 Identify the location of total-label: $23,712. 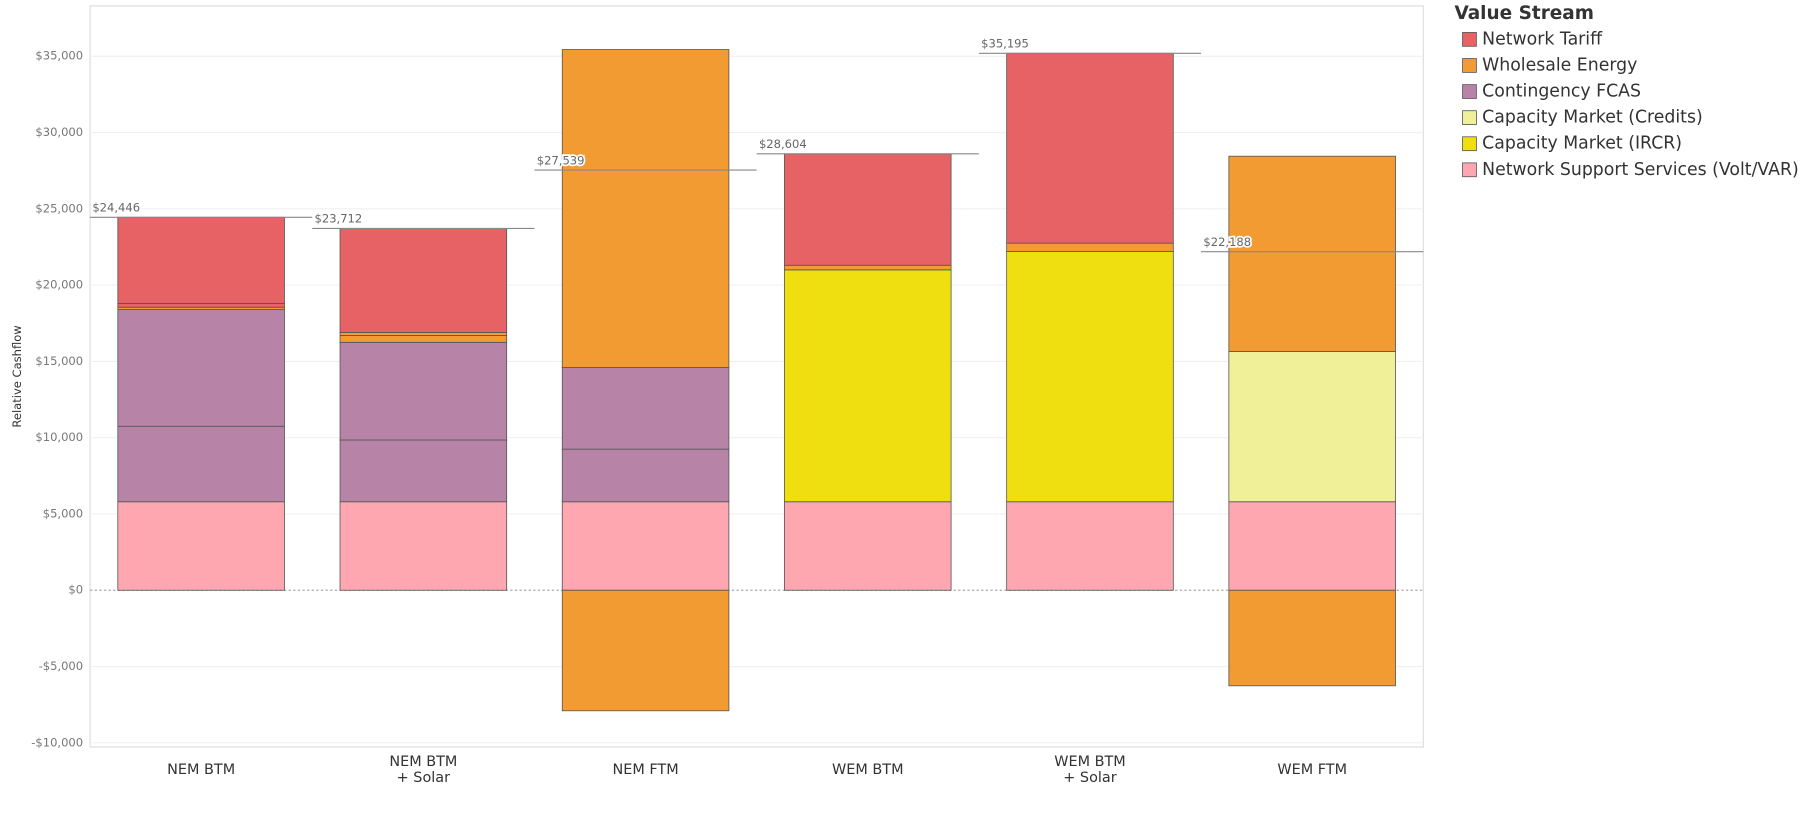
(339, 219).